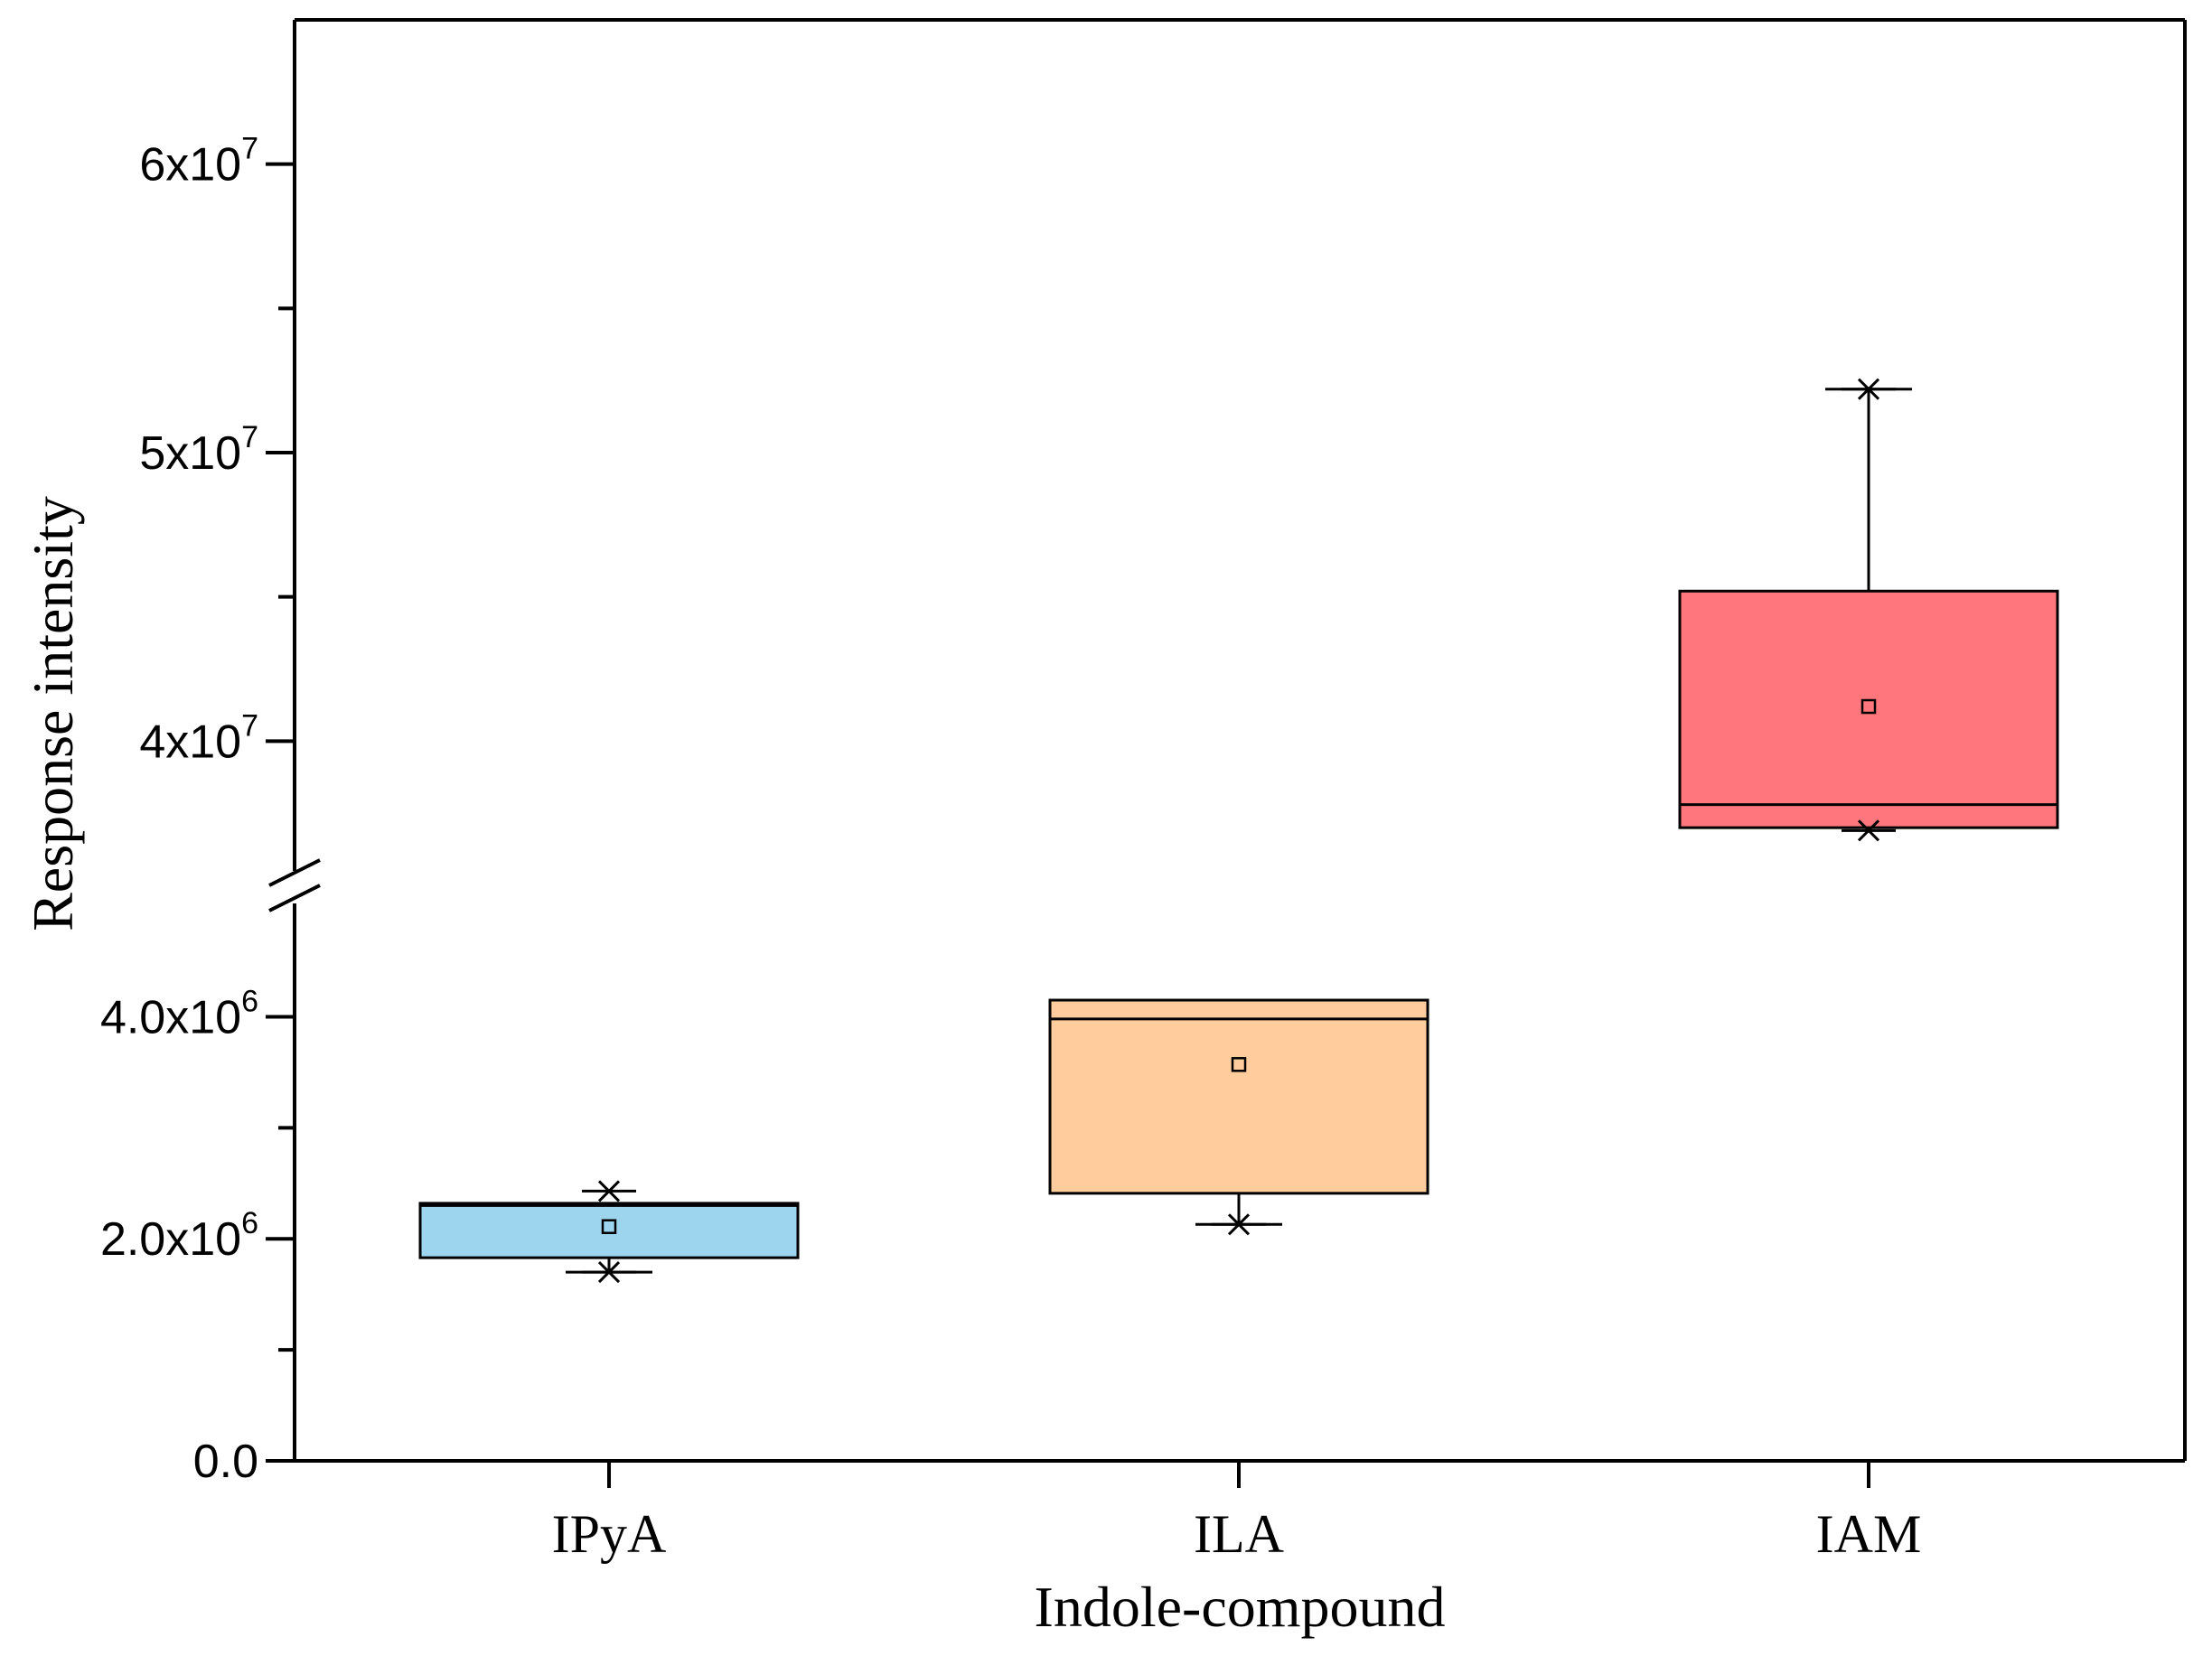 Image resolution: width=2212 pixels, height=1656 pixels. What do you see at coordinates (1239, 1534) in the screenshot?
I see `x-tick-label: ILA` at bounding box center [1239, 1534].